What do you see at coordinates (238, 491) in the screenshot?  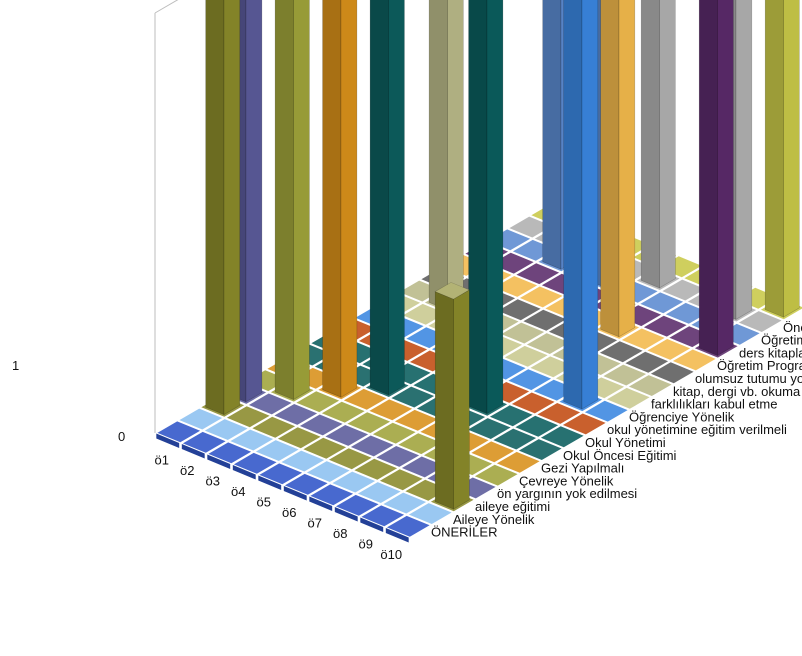 I see `x-tick-label: ö4` at bounding box center [238, 491].